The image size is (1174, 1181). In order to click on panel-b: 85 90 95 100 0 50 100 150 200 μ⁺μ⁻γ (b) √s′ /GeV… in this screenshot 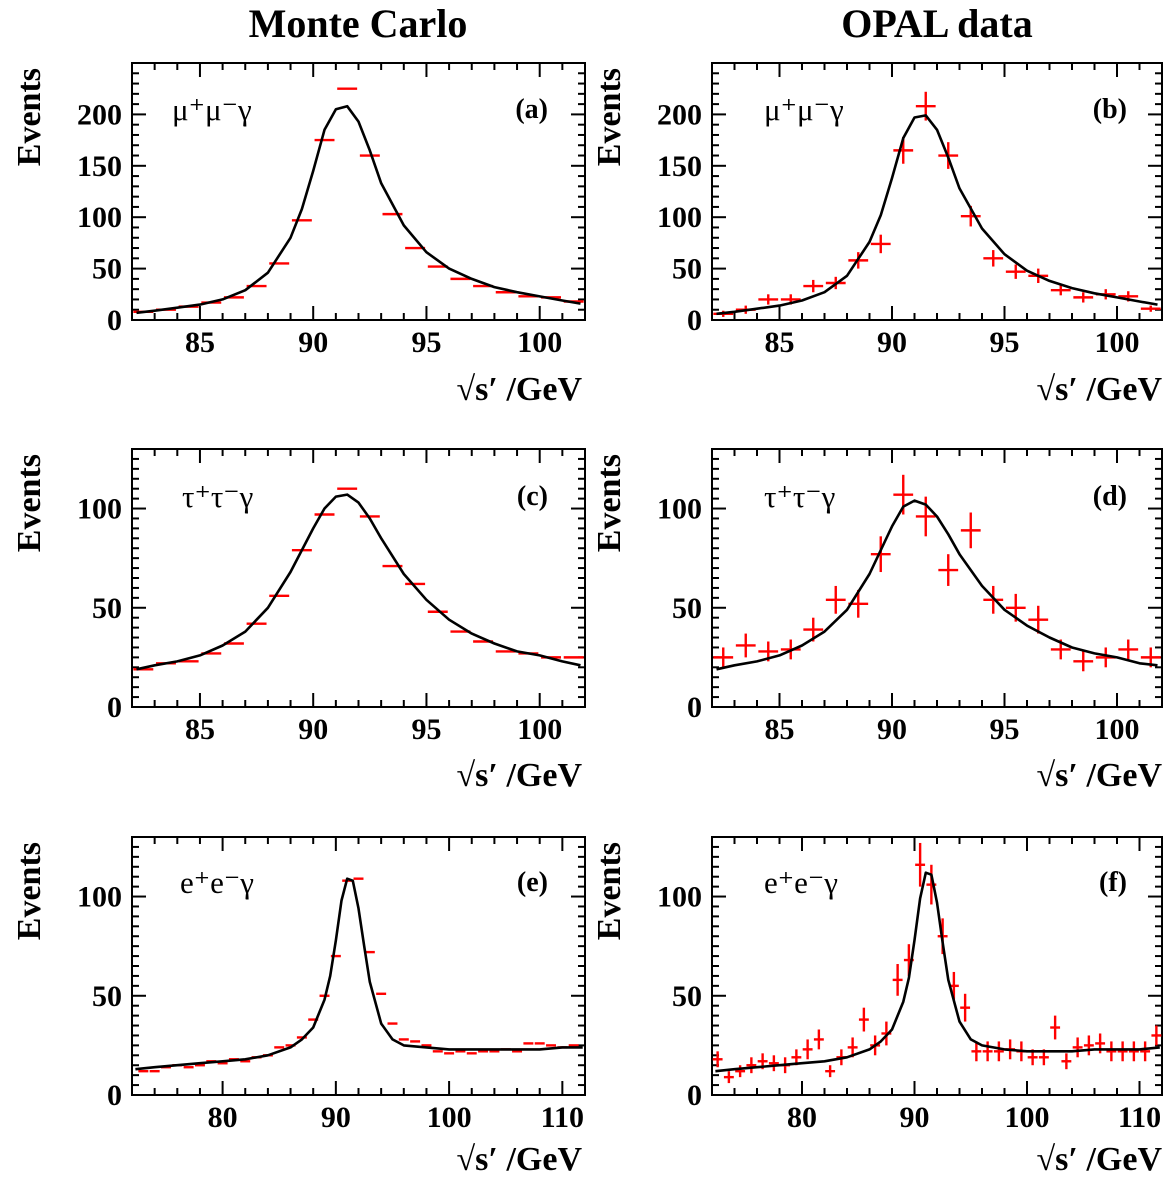, I will do `click(877, 235)`.